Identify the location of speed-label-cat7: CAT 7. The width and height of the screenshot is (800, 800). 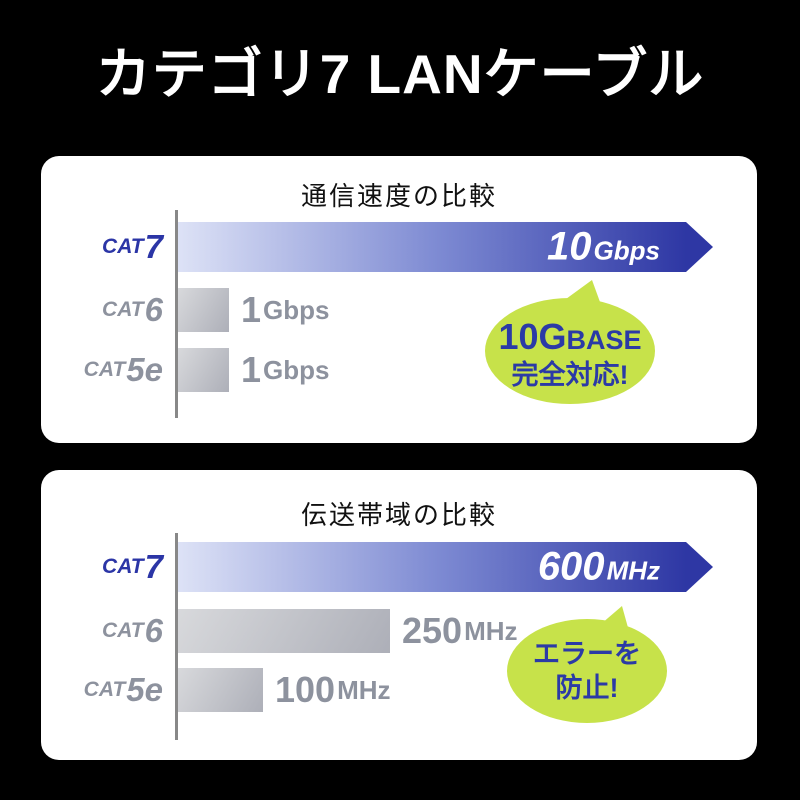
(104, 247).